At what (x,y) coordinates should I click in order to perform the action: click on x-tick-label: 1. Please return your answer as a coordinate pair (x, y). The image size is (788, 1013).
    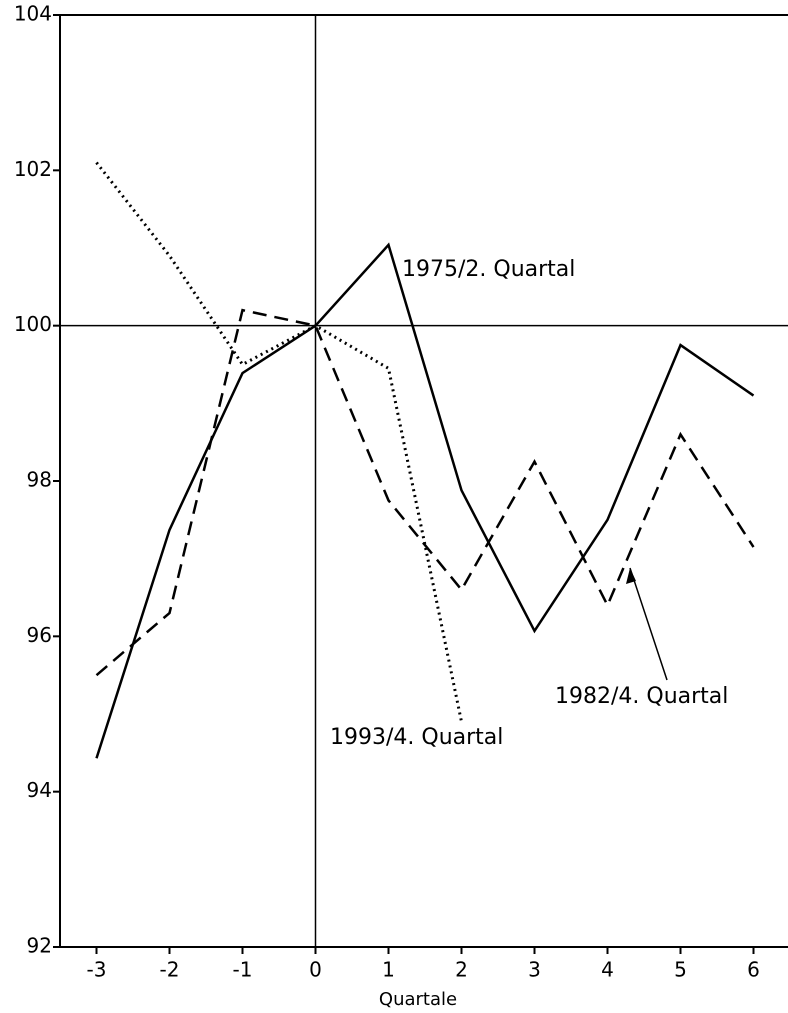
    Looking at the image, I should click on (388, 970).